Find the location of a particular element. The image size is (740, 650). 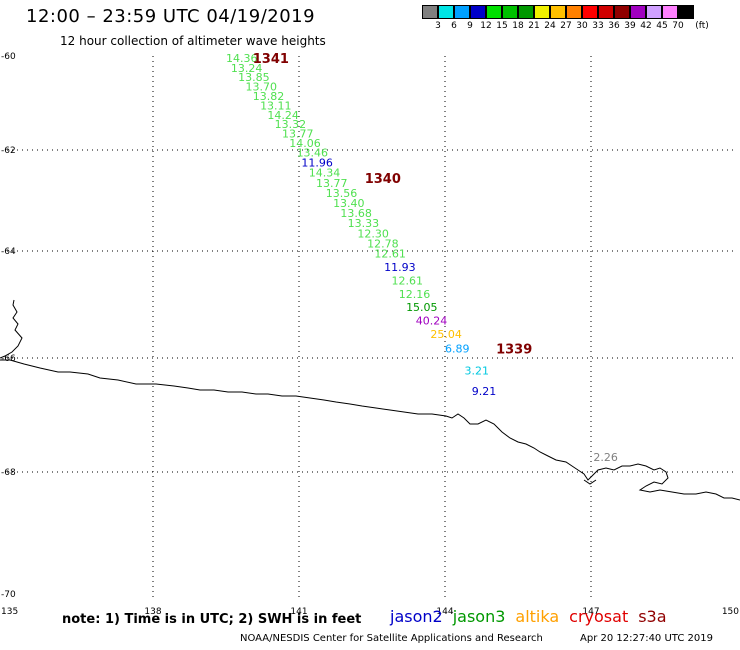

wave-height-value: 14.36 is located at coordinates (242, 58).